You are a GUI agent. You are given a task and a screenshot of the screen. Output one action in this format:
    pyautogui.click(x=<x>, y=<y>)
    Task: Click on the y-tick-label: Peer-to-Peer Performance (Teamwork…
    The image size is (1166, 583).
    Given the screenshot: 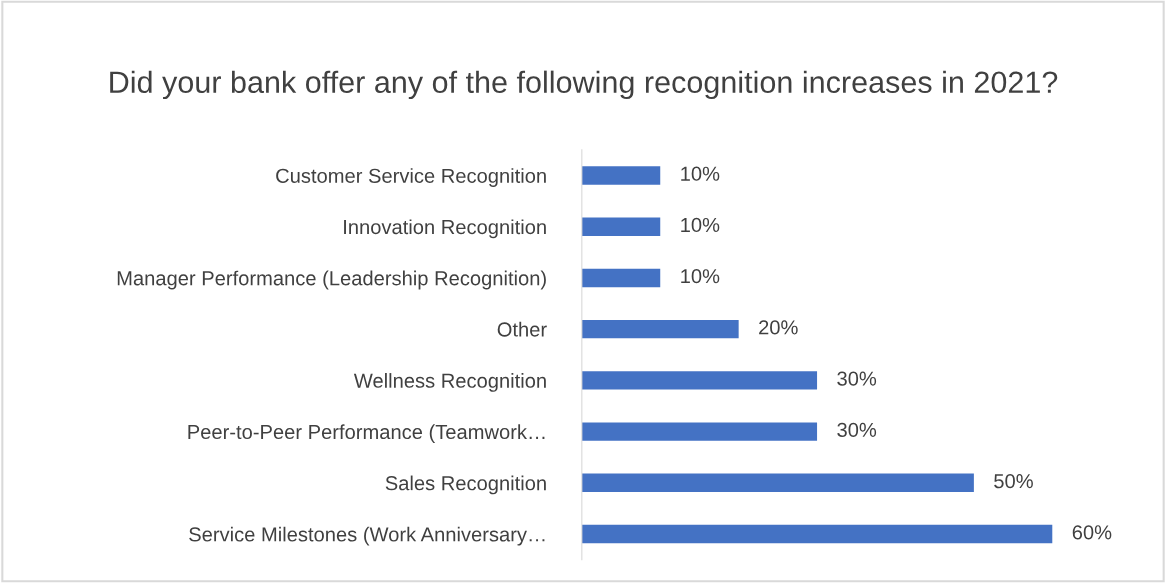 What is the action you would take?
    pyautogui.click(x=366, y=434)
    